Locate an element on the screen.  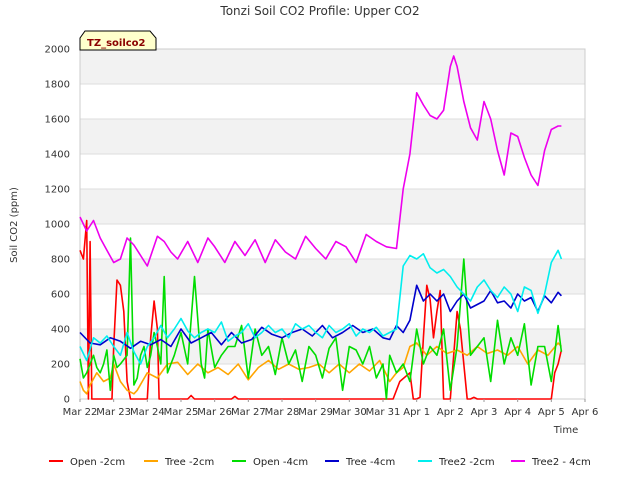
x-tick-label: Apr 3 is located at coordinates (484, 412).